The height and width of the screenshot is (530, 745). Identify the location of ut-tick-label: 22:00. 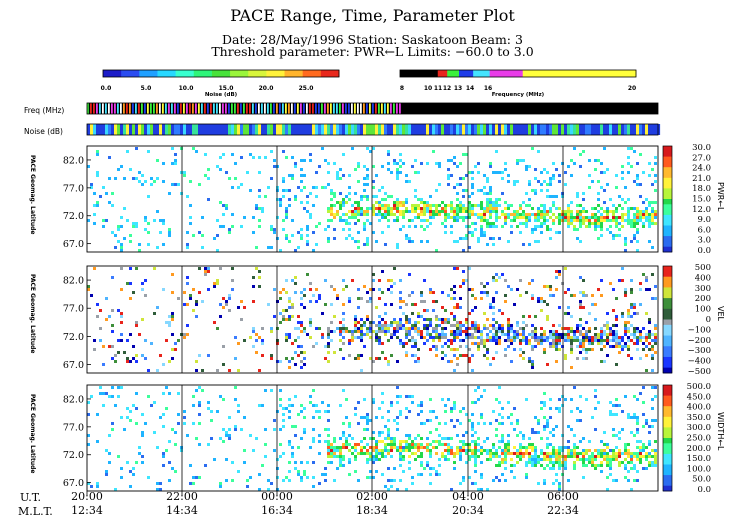
(182, 496).